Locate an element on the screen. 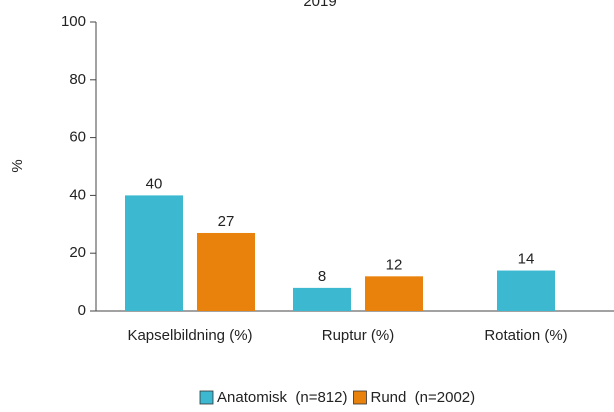  legend-label: Rund (n=2002) is located at coordinates (422, 397).